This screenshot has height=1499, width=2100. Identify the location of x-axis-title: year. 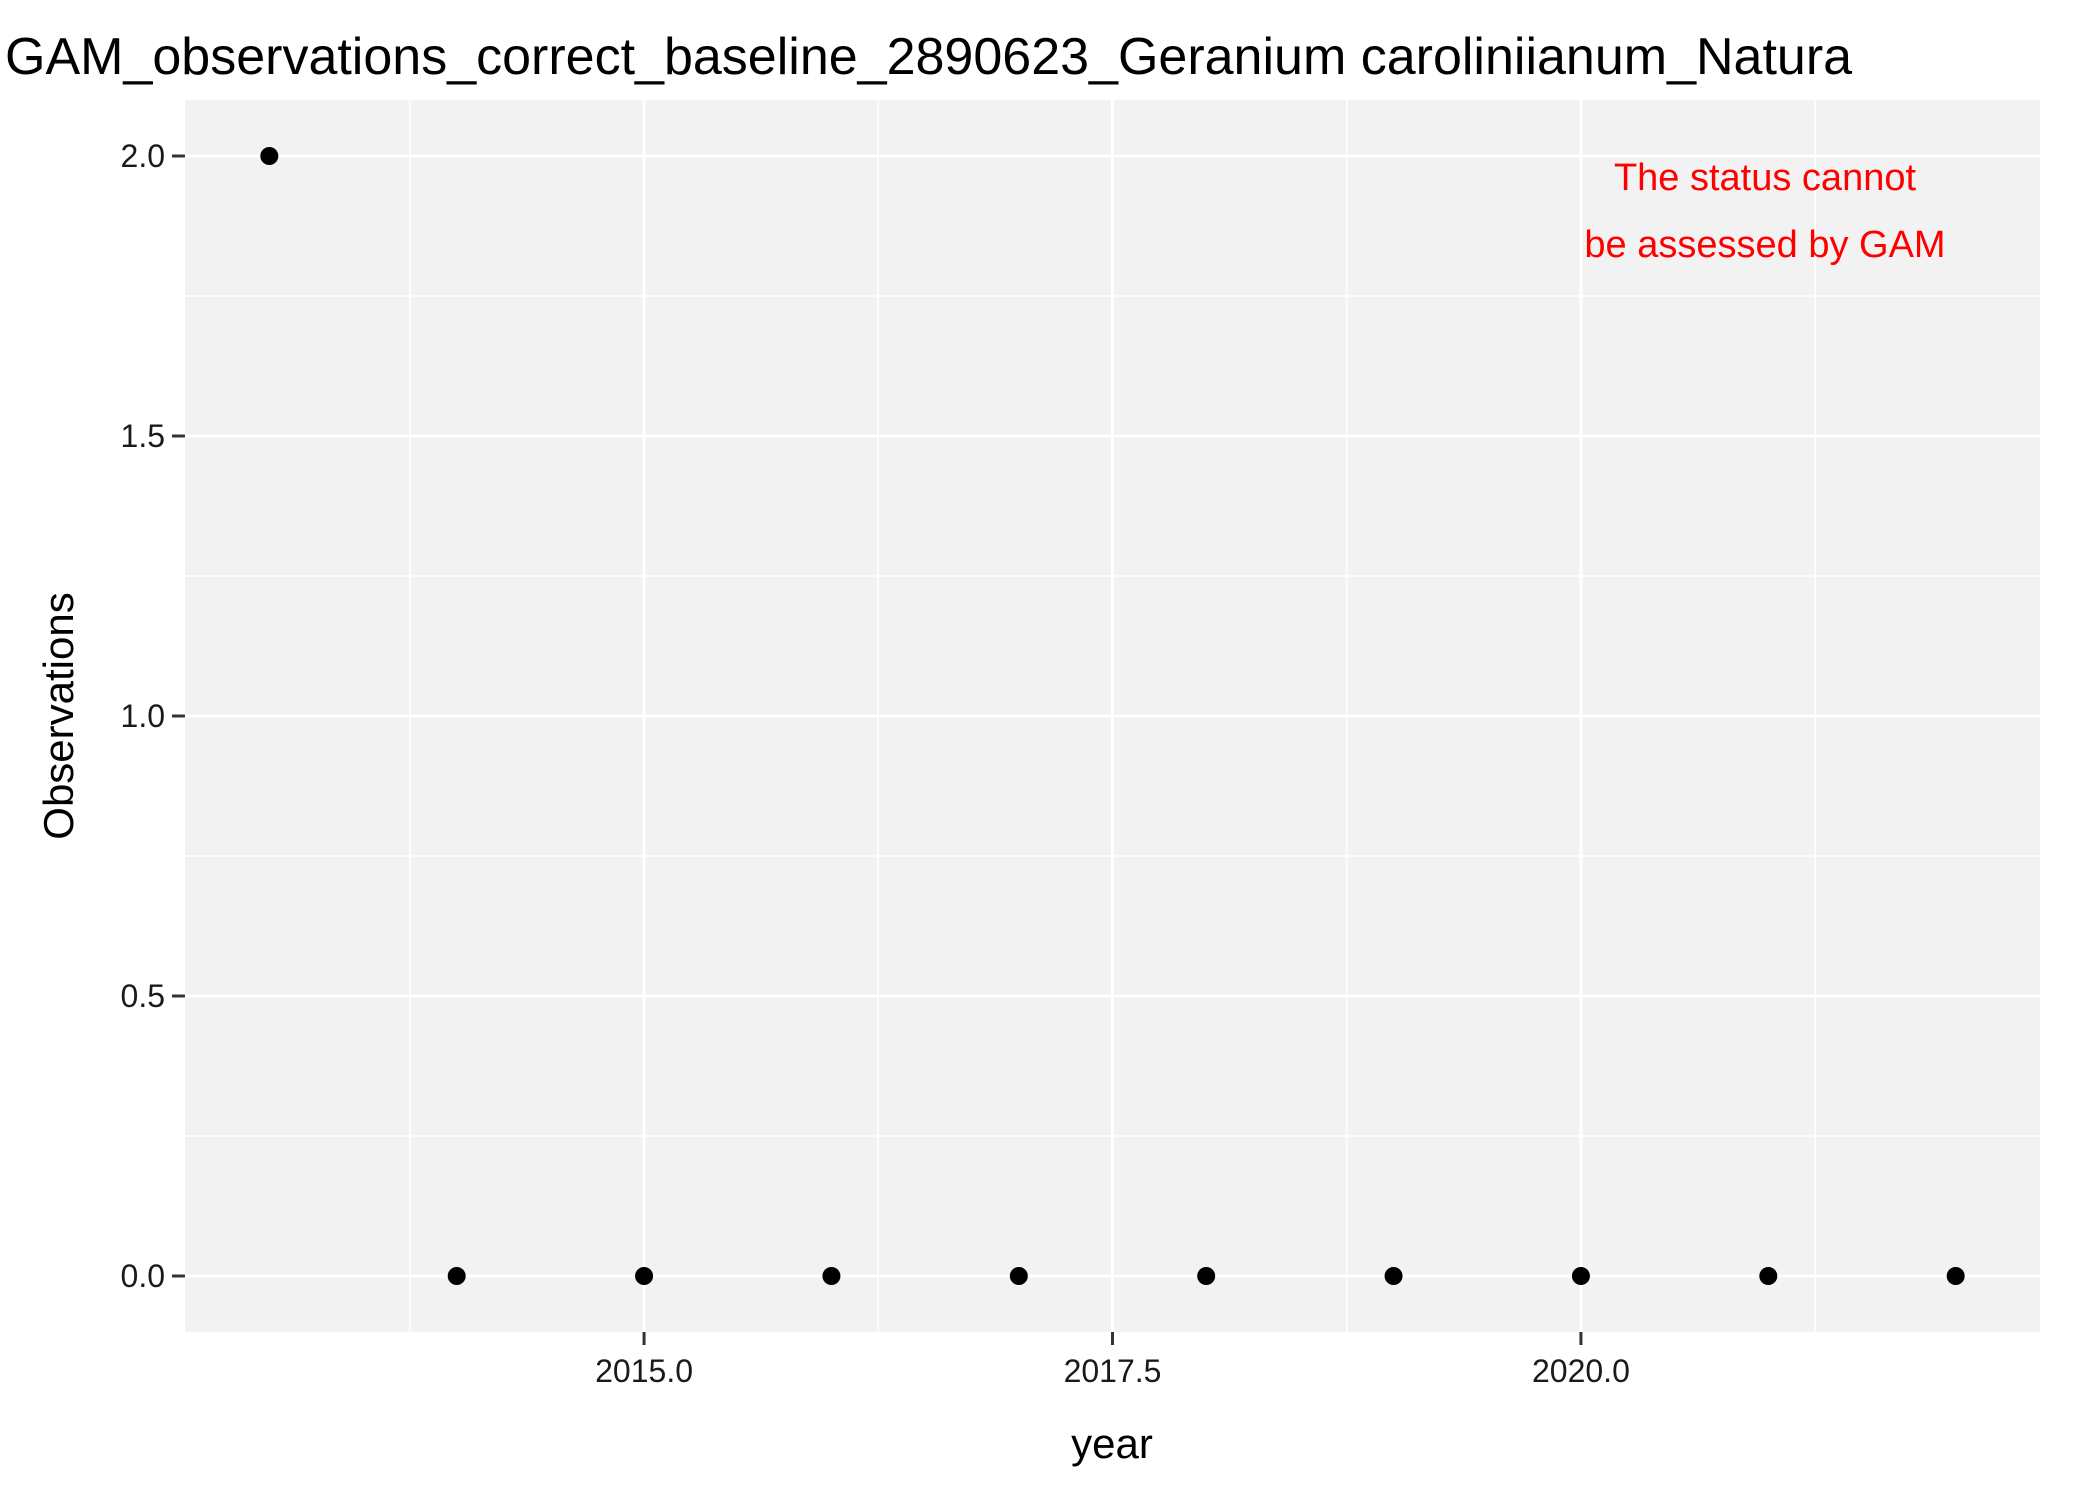
(1112, 1443).